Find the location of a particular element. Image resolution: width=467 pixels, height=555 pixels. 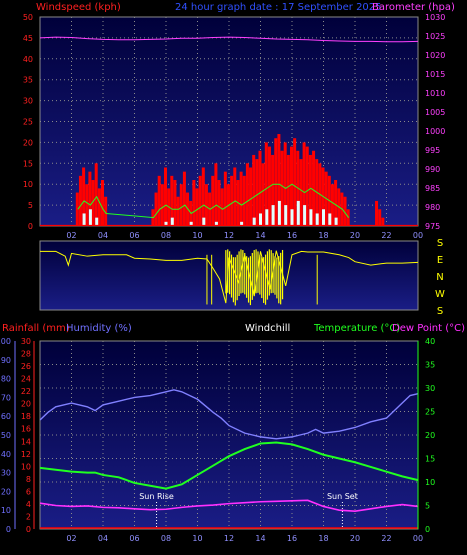

compass-label: N is located at coordinates (439, 277).